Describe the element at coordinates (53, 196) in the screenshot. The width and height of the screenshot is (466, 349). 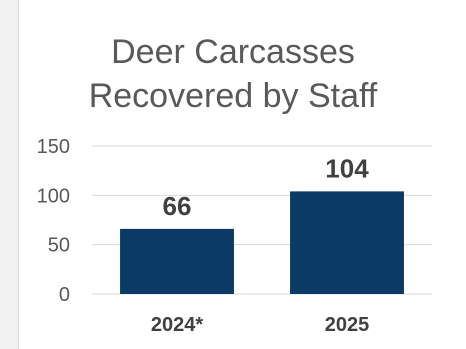
I see `y-tick-label: 100` at that location.